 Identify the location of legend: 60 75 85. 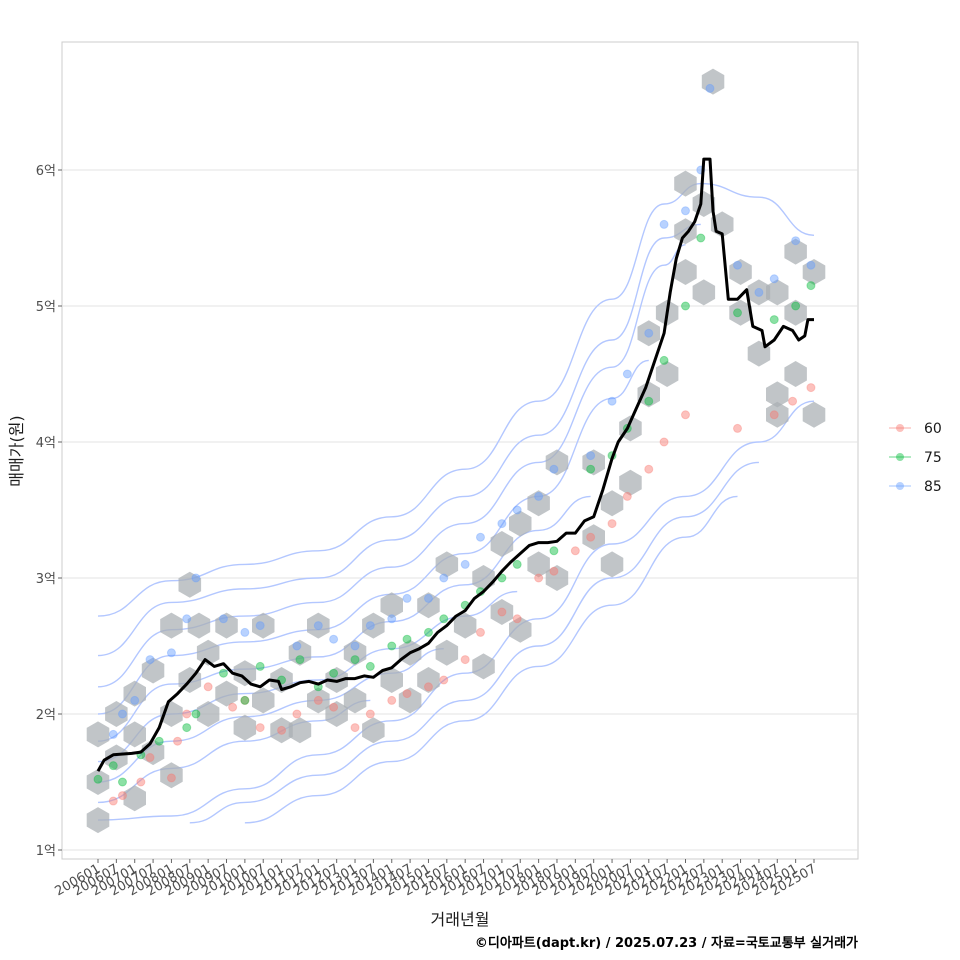
(915, 458).